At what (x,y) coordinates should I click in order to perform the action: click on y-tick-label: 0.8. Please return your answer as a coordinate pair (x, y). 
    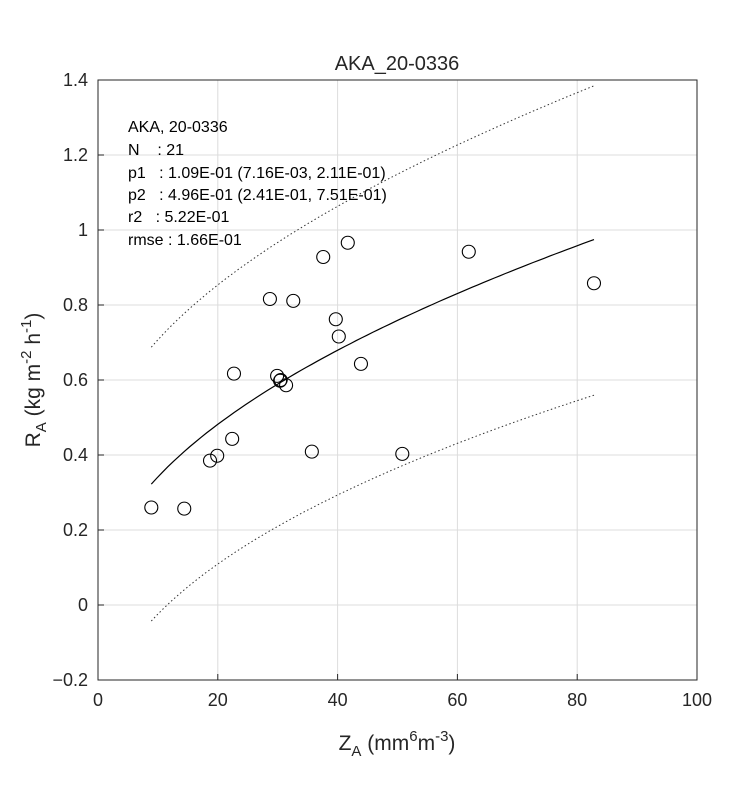
    Looking at the image, I should click on (75, 305).